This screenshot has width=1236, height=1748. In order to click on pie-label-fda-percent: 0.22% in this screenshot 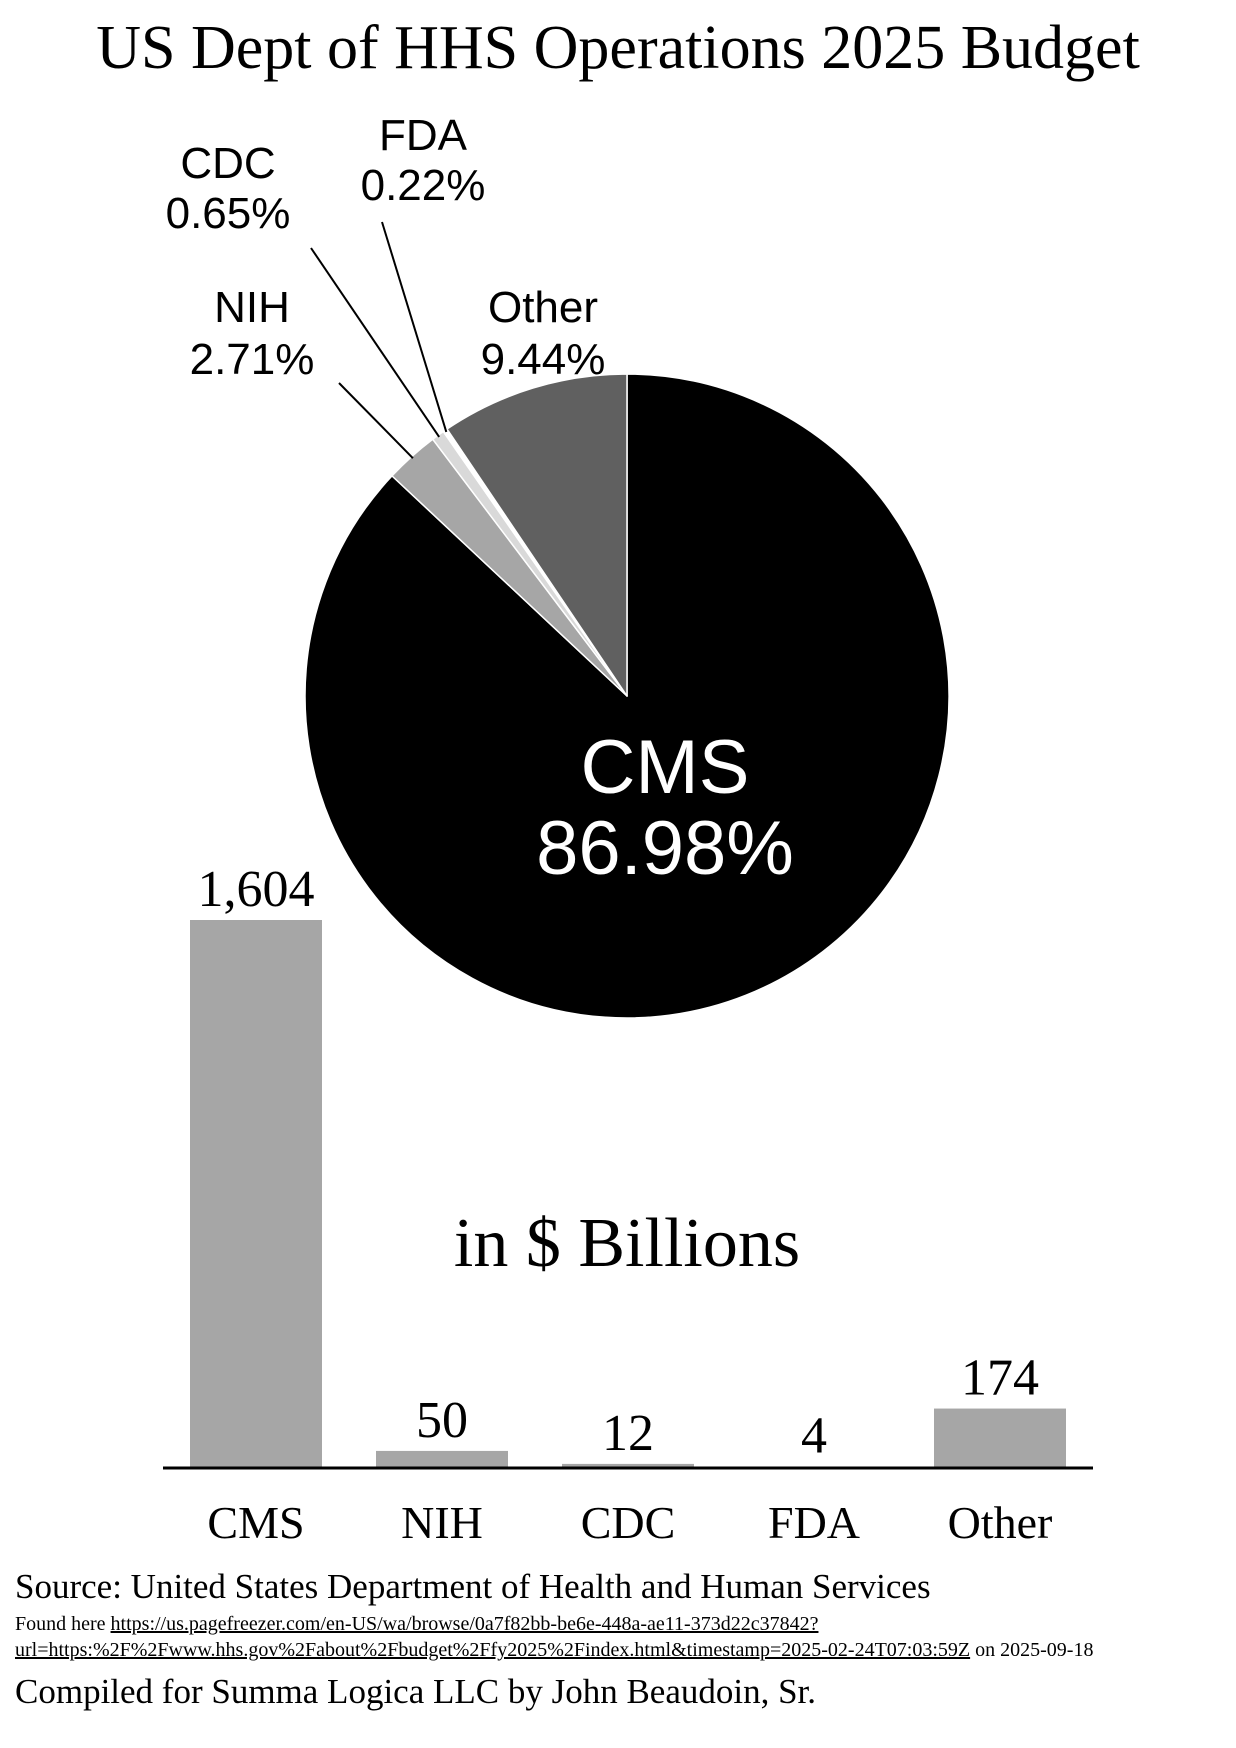, I will do `click(423, 185)`.